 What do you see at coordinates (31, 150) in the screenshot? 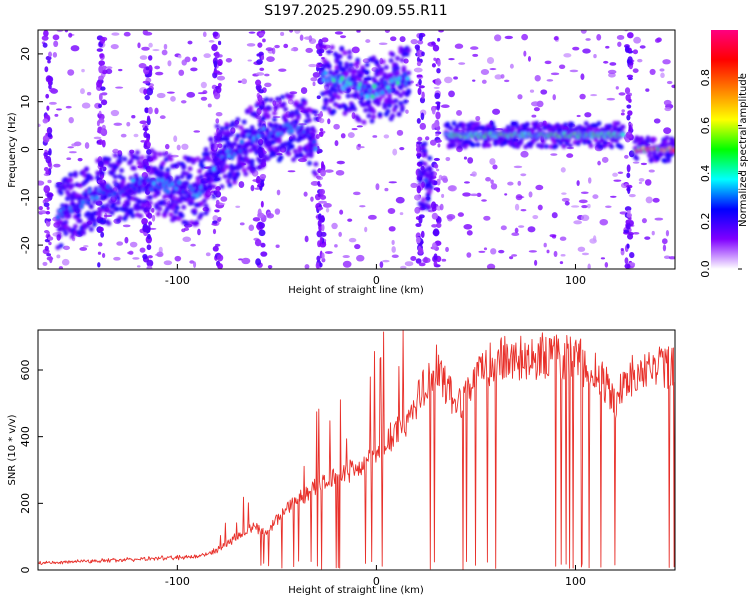
I see `spectrogram-y-ticks: -20 -10 0 10 20` at bounding box center [31, 150].